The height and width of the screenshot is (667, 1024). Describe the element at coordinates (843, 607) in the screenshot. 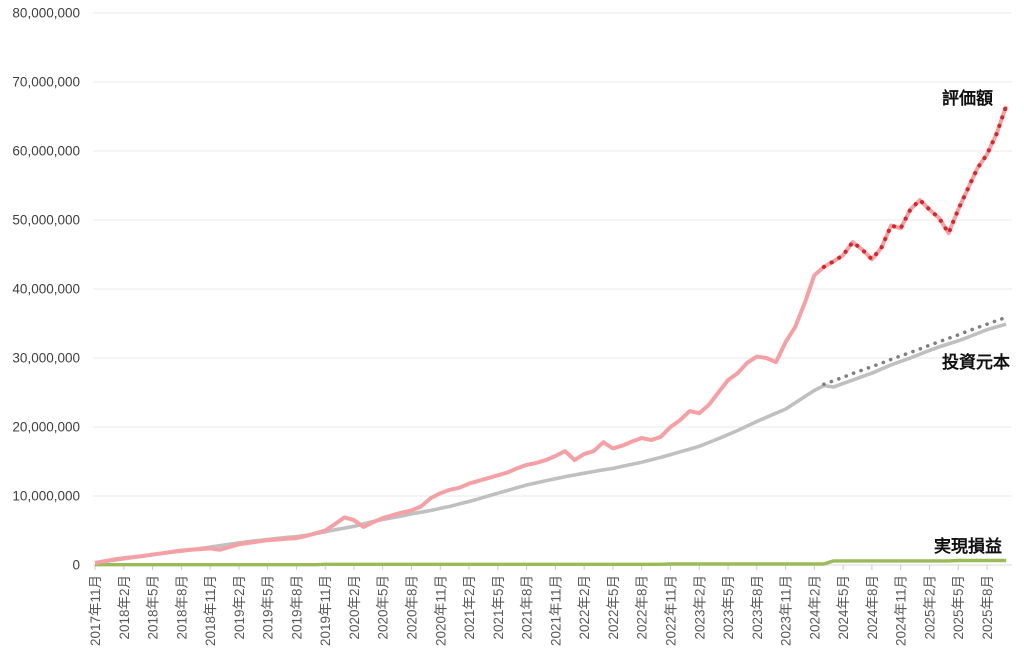

I see `x-axis-tick-label: 2024年5月` at that location.